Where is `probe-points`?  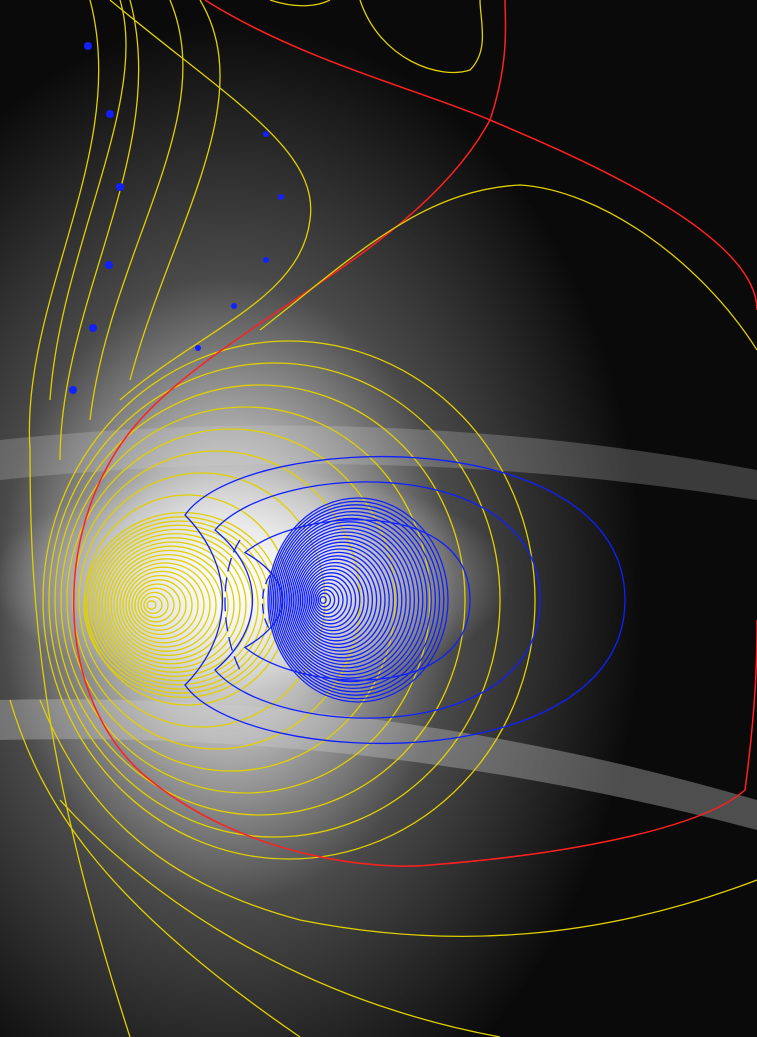 probe-points is located at coordinates (176, 218).